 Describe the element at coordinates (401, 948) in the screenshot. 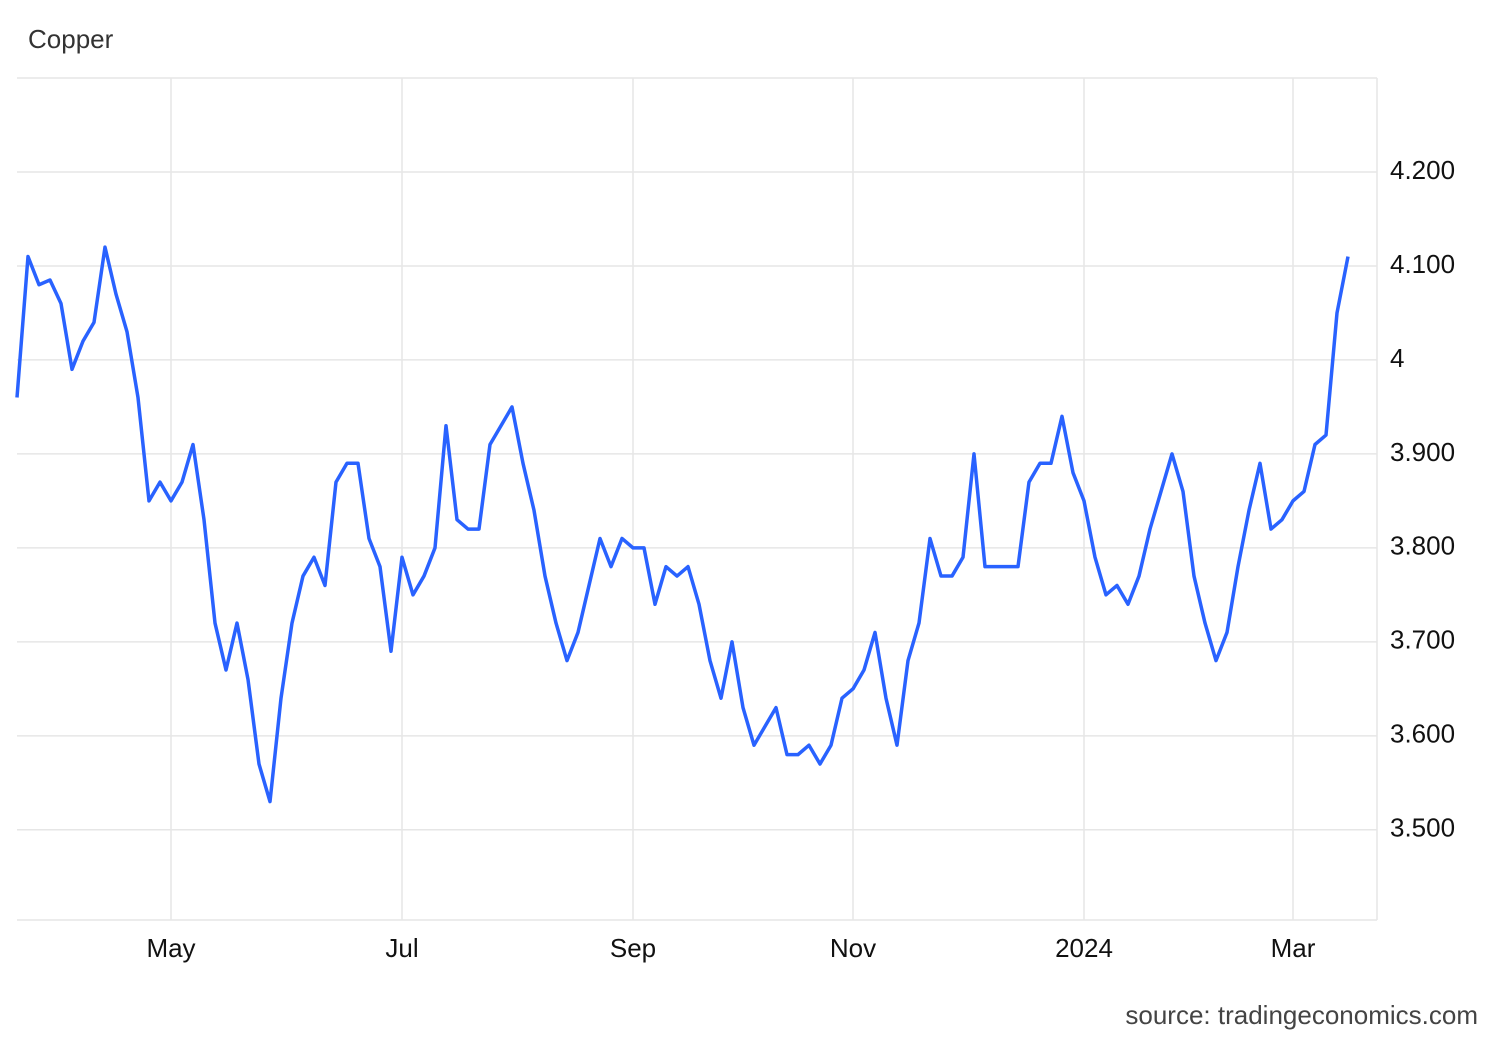

I see `x-tick-label: Jul` at that location.